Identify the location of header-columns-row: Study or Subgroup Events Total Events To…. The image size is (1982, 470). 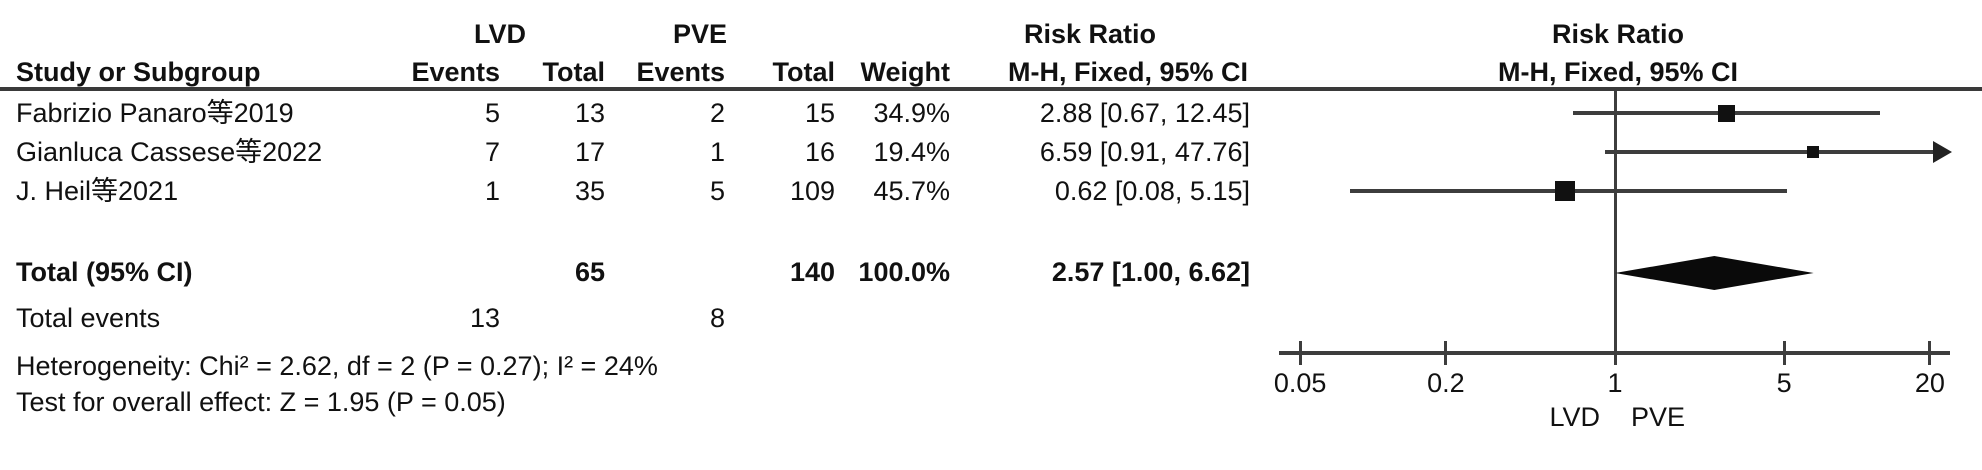
(991, 72).